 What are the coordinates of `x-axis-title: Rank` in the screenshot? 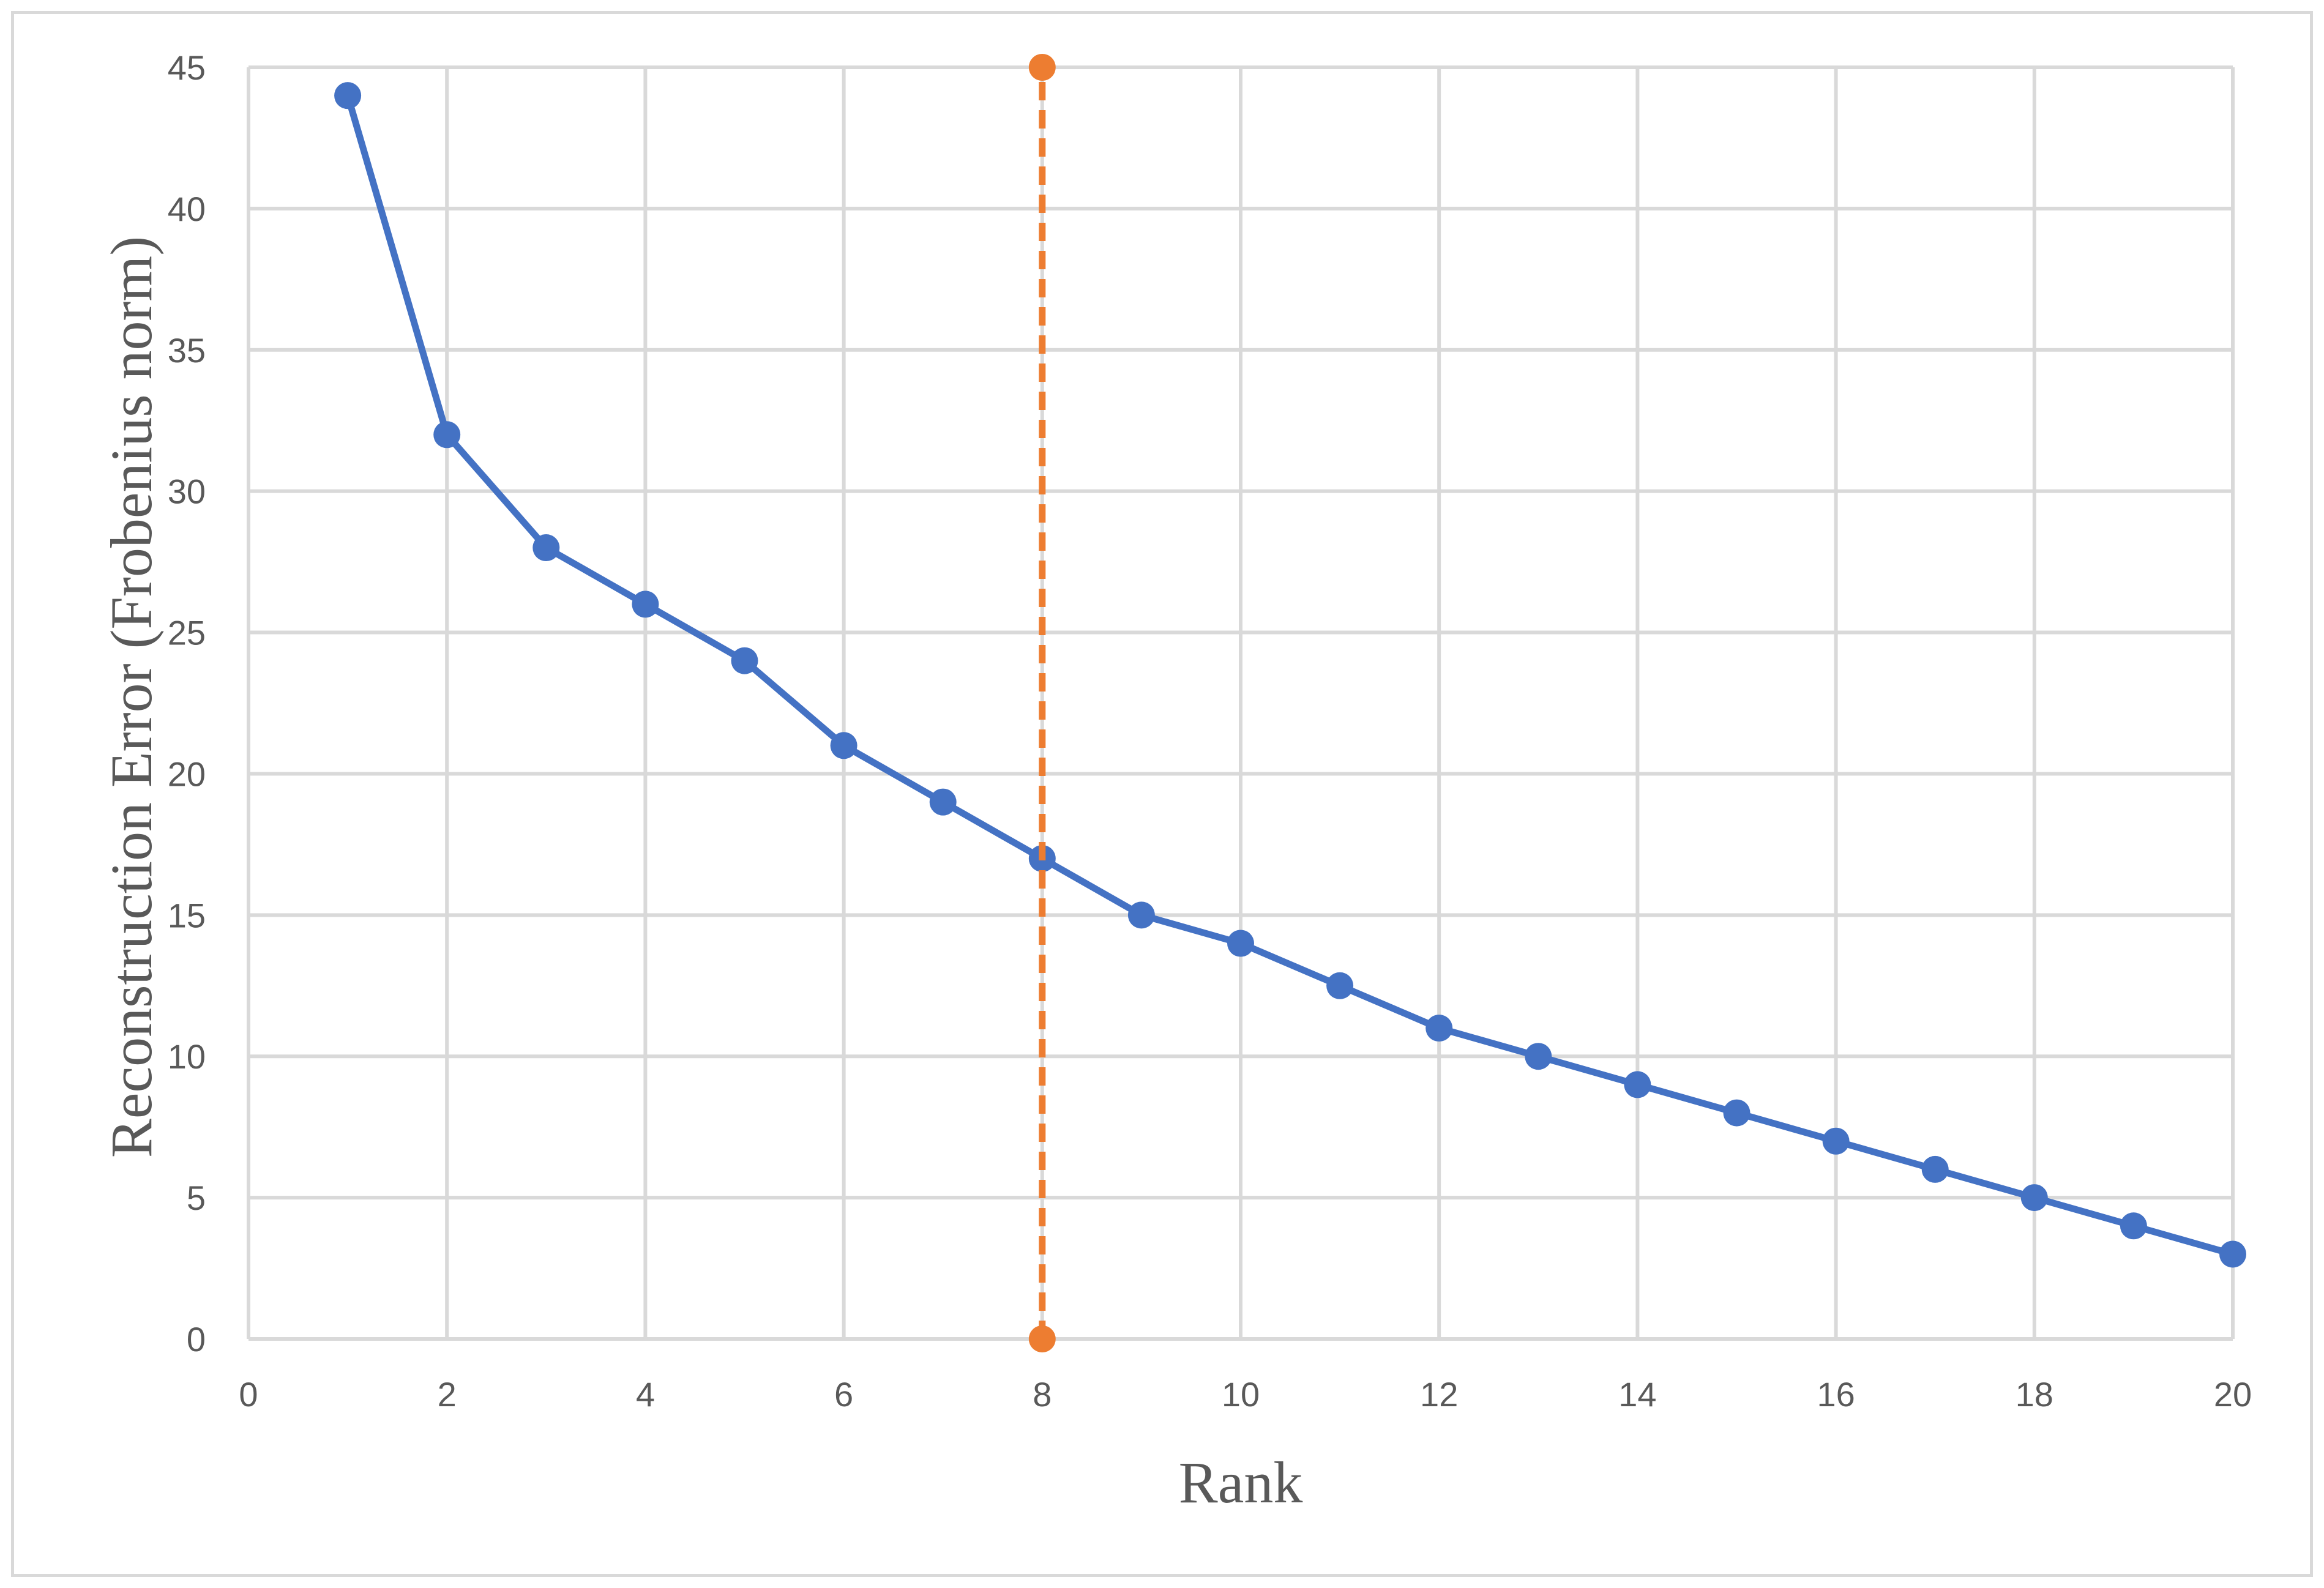 It's located at (1241, 1482).